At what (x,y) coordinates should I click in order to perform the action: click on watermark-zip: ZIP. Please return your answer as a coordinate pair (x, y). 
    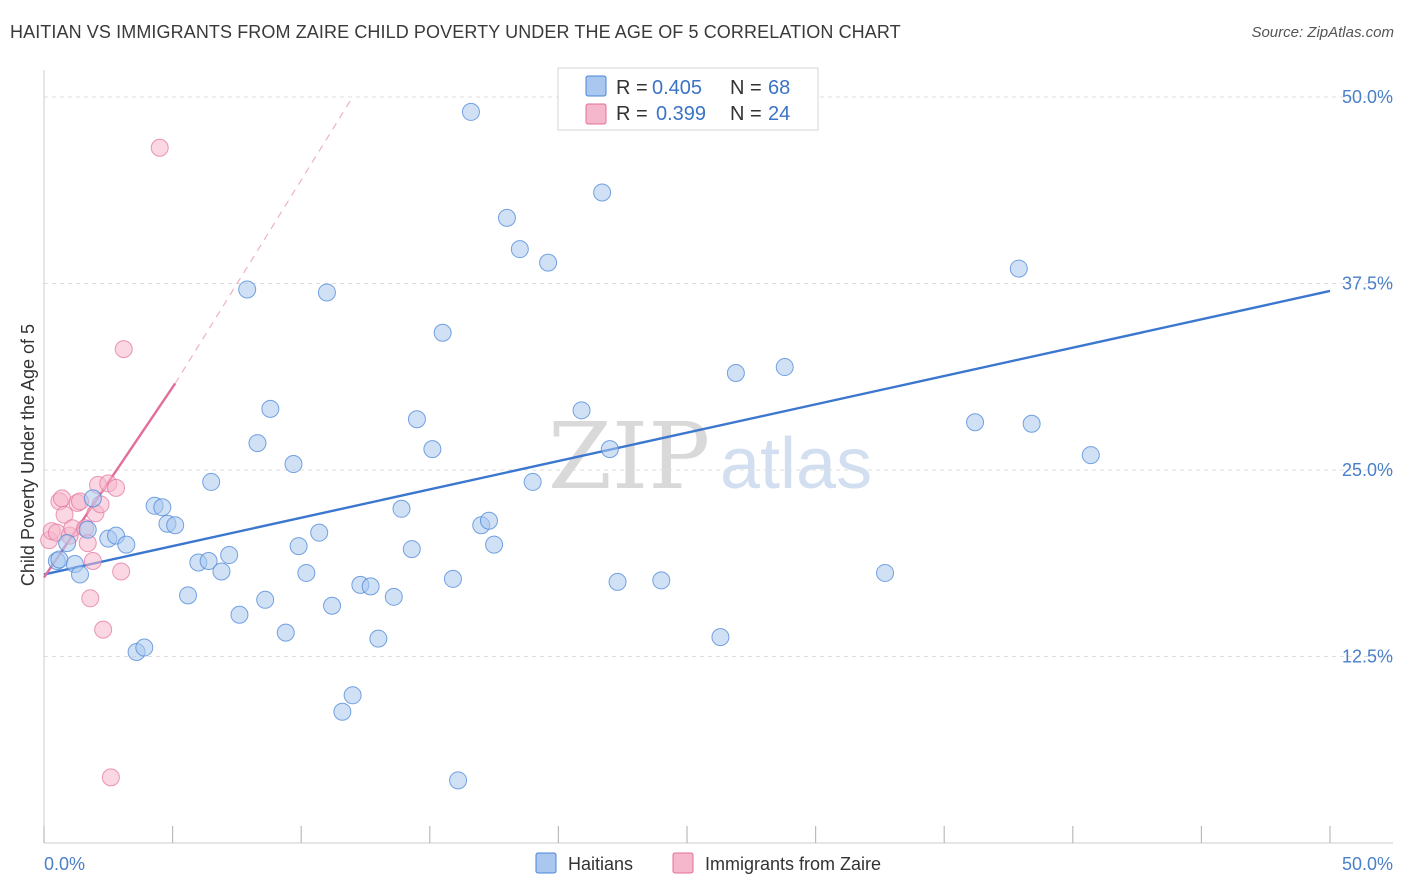
    Looking at the image, I should click on (629, 456).